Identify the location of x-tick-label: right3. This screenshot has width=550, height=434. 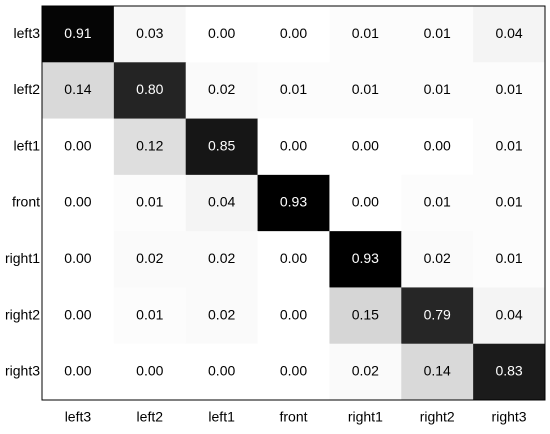
(509, 417).